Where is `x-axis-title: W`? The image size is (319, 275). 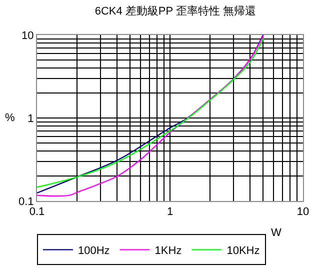
x-axis-title: W is located at coordinates (276, 233).